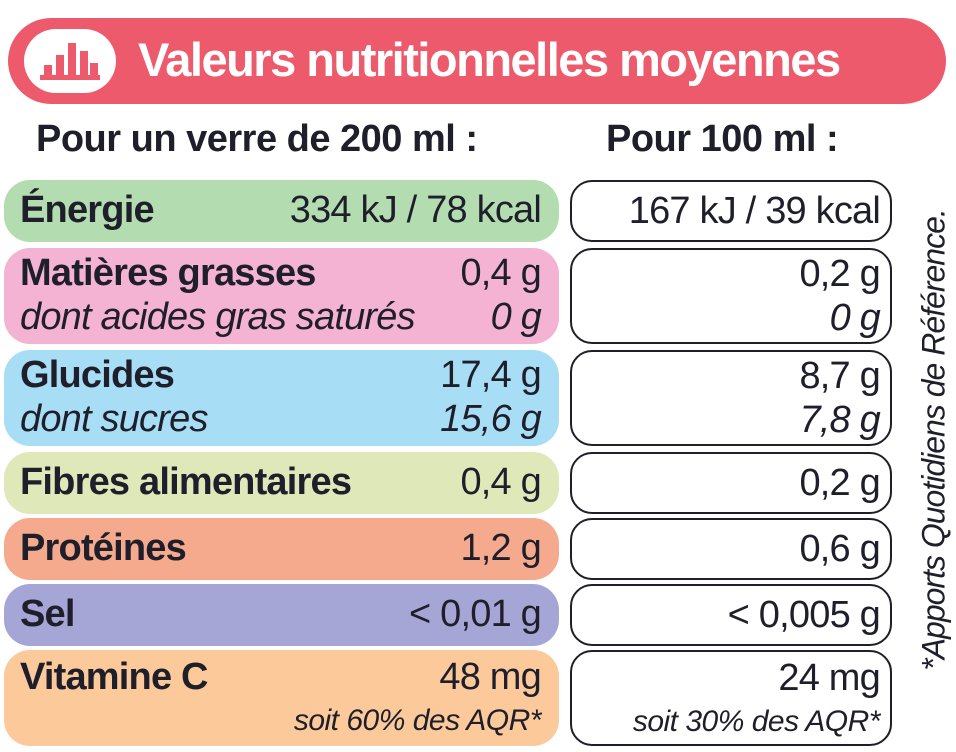  What do you see at coordinates (839, 420) in the screenshot?
I see `nutrient-sub-value-100ml: 7,8 g` at bounding box center [839, 420].